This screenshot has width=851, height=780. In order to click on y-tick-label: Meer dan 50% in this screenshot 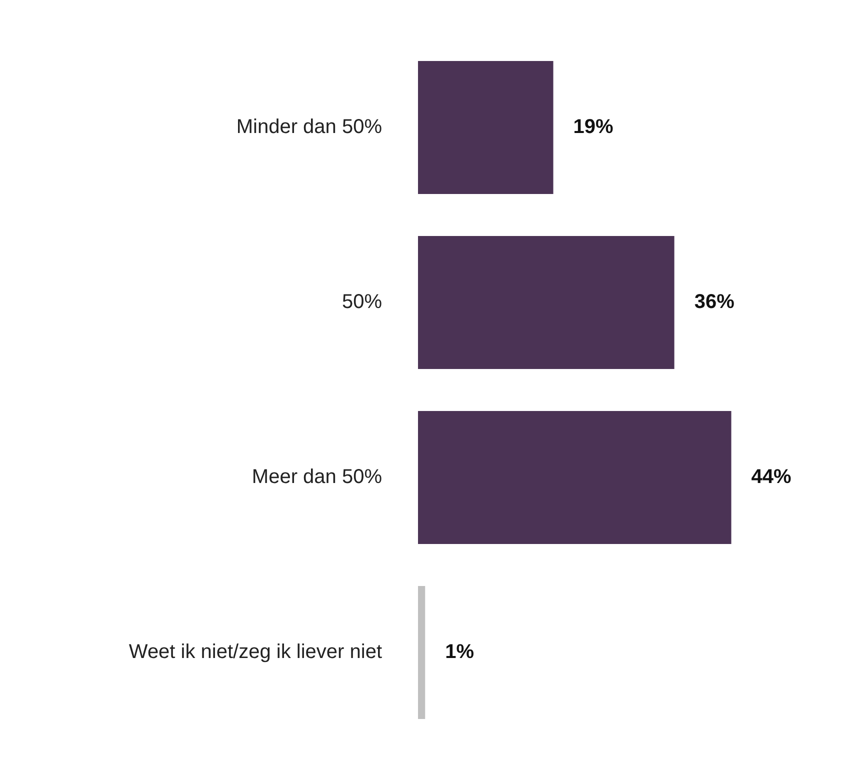, I will do `click(317, 477)`.